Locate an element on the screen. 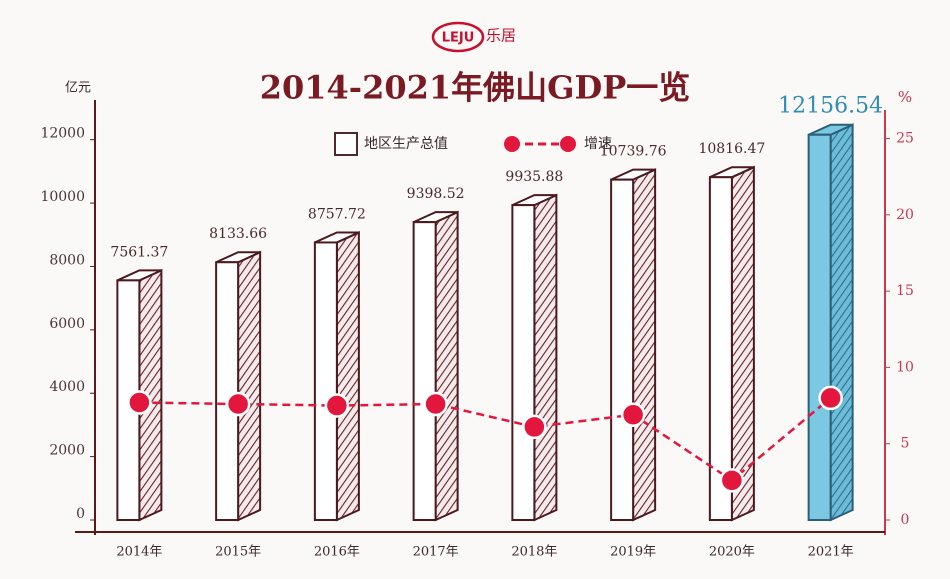  logo-name: 乐居 is located at coordinates (501, 36).